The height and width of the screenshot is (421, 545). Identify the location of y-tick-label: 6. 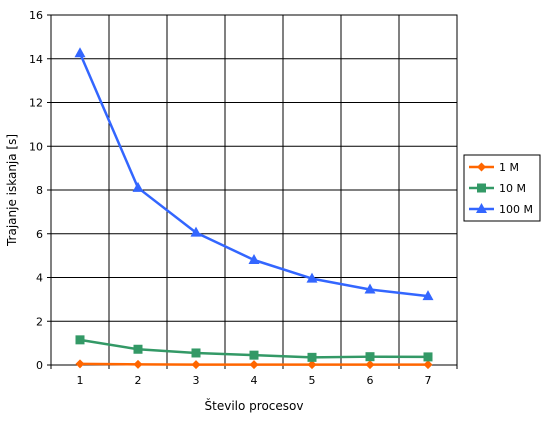
(39, 234).